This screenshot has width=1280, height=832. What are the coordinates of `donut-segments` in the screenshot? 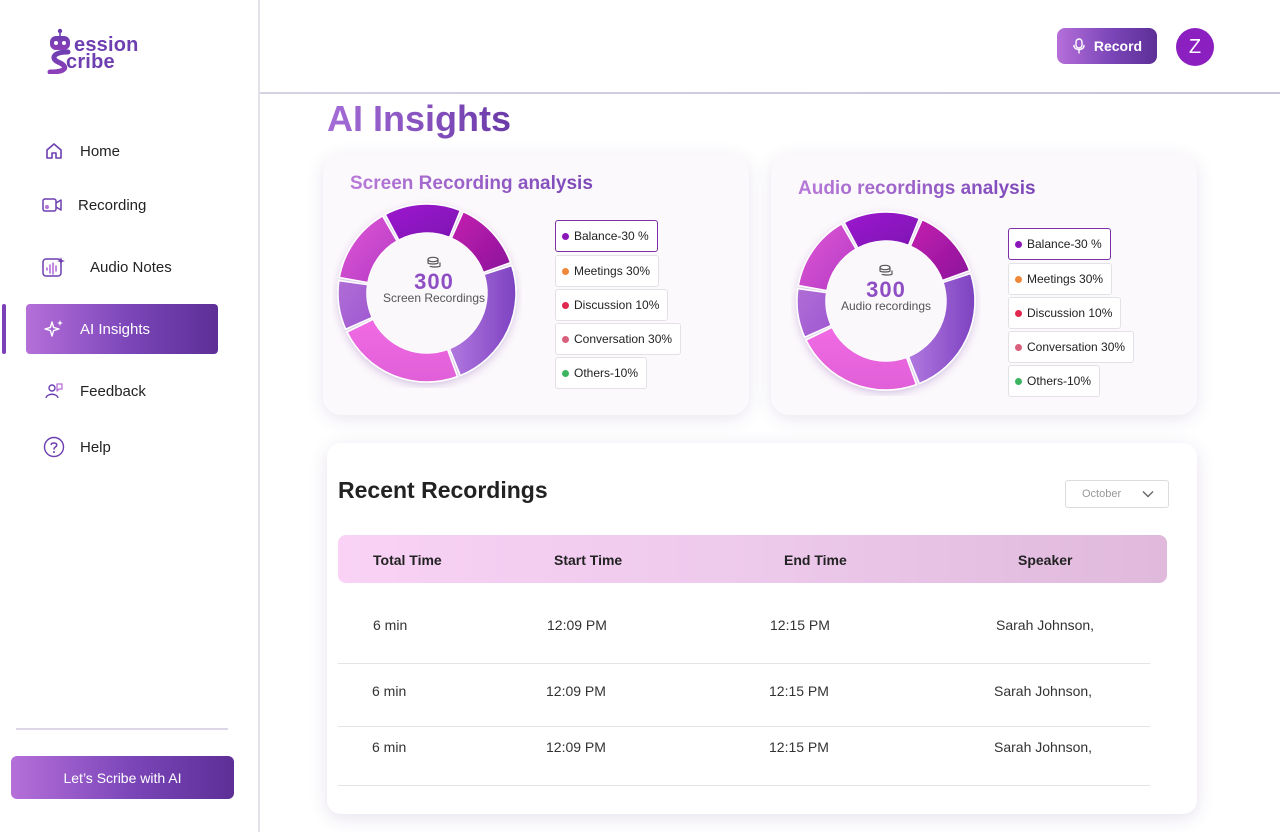 It's located at (886, 301).